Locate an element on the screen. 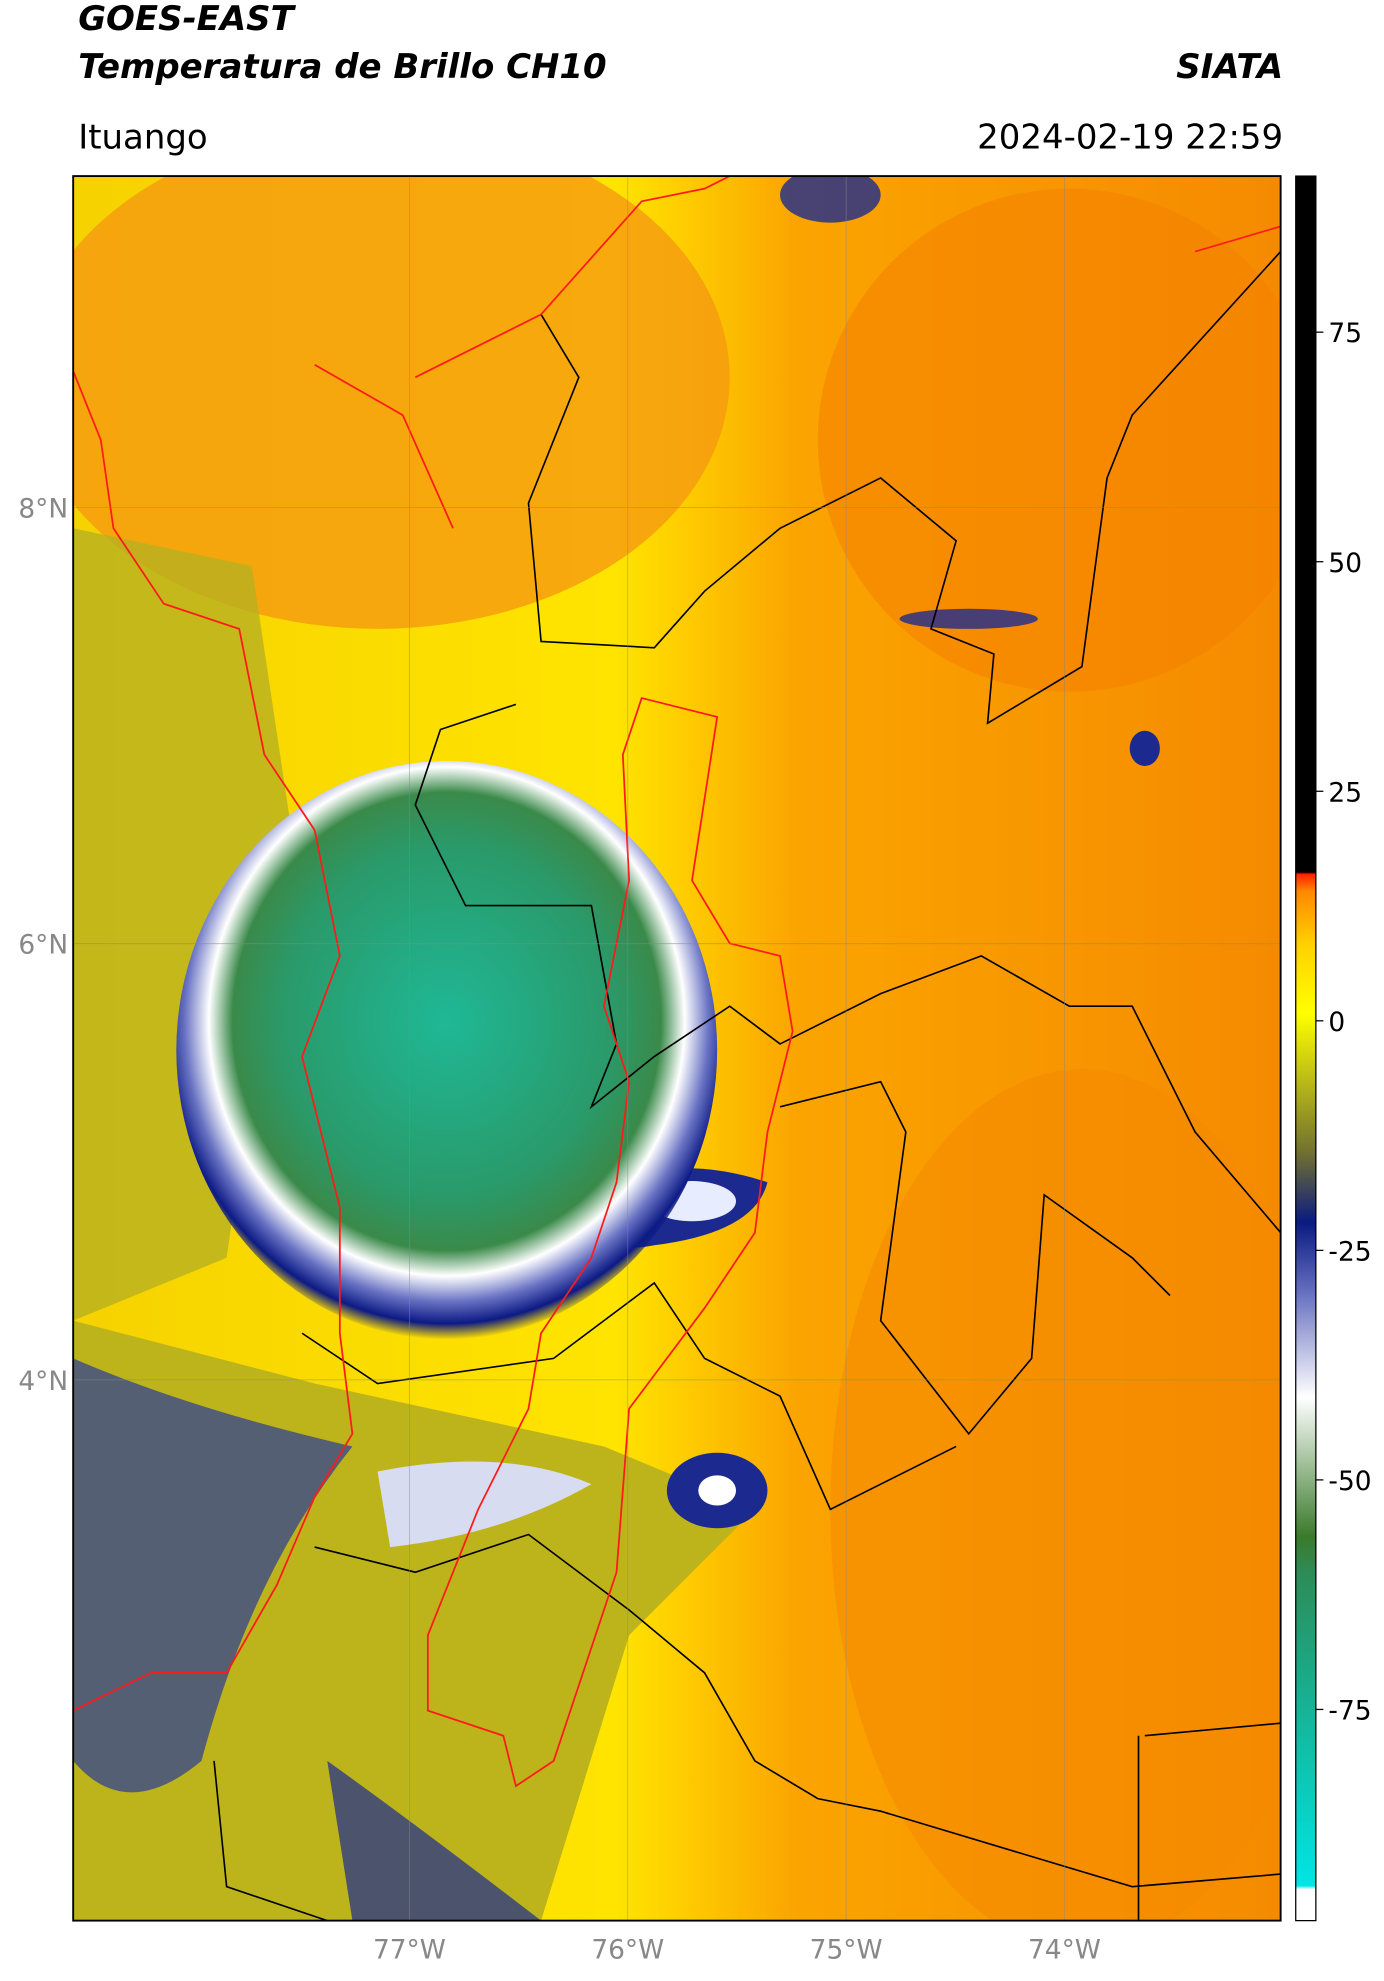  x-tick-label: 77°W is located at coordinates (409, 1949).